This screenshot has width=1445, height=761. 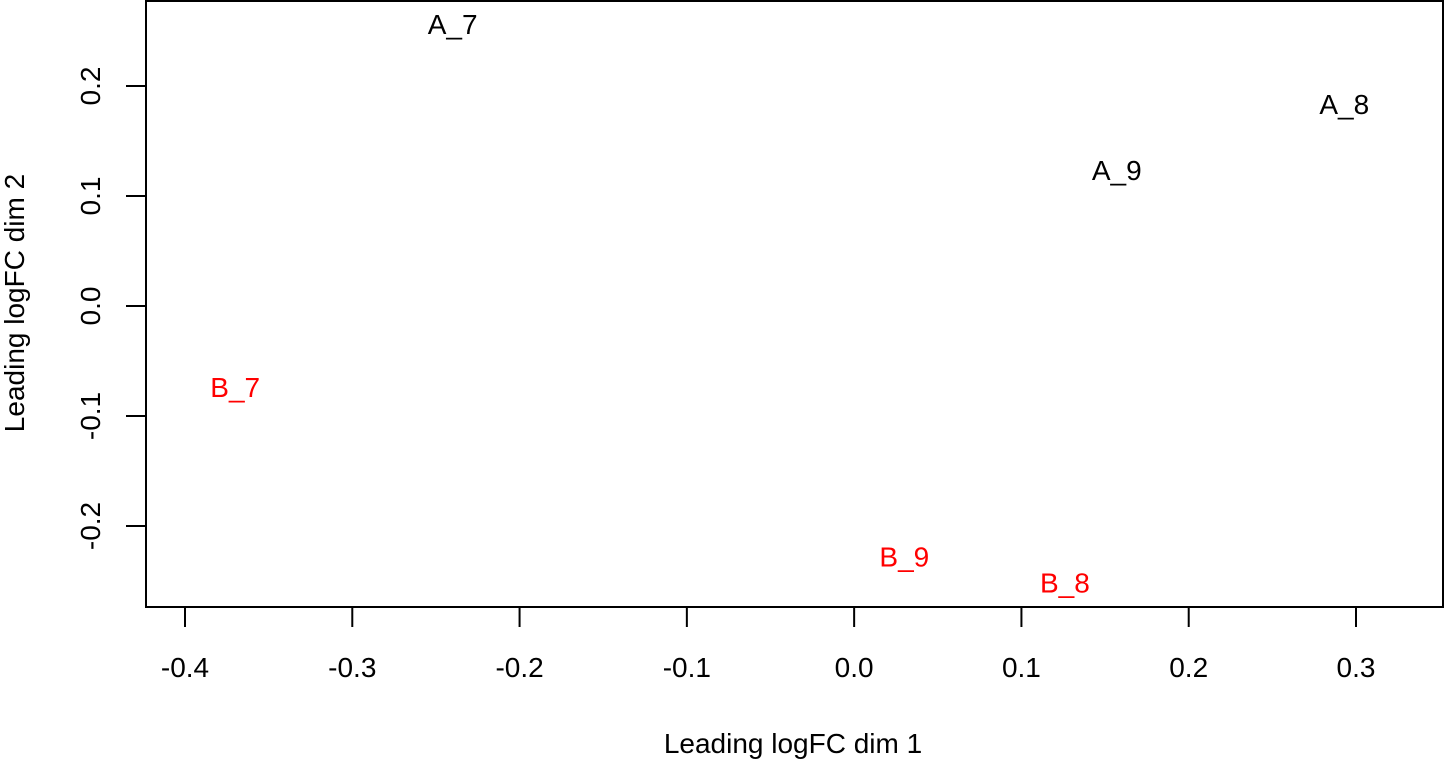 What do you see at coordinates (453, 24) in the screenshot?
I see `point-label-a-7: A_7` at bounding box center [453, 24].